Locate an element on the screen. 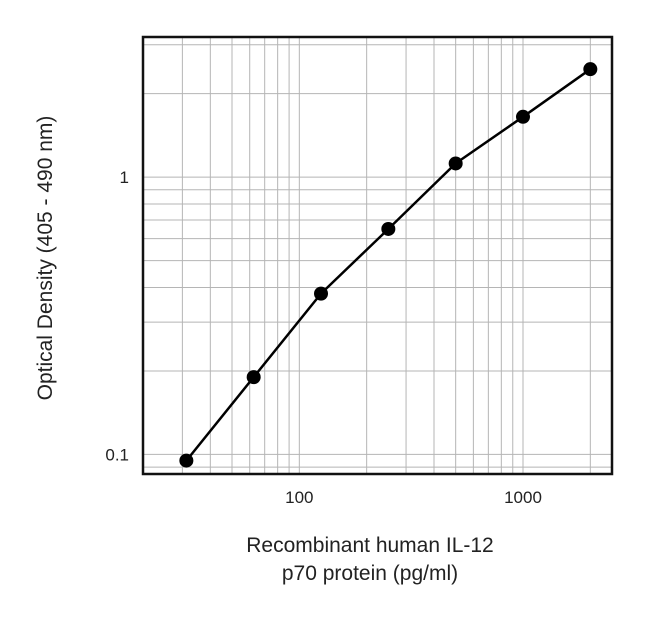  y-axis-label: Optical Density (405 - 490 nm) is located at coordinates (45, 258).